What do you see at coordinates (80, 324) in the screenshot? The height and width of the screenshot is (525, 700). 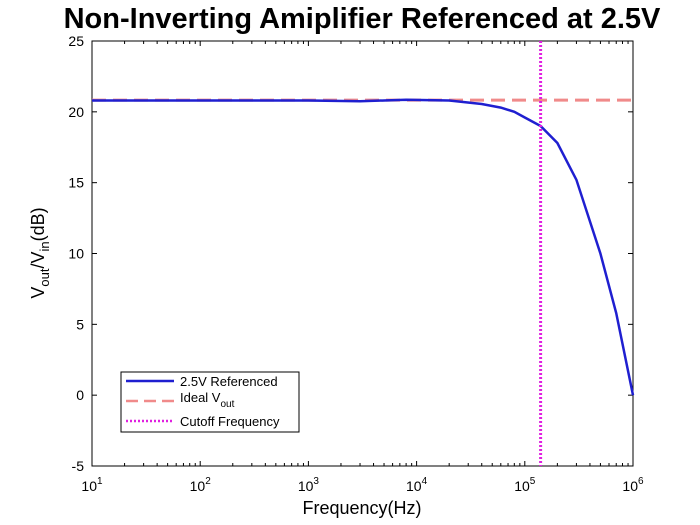 I see `y-tick-label: 5` at bounding box center [80, 324].